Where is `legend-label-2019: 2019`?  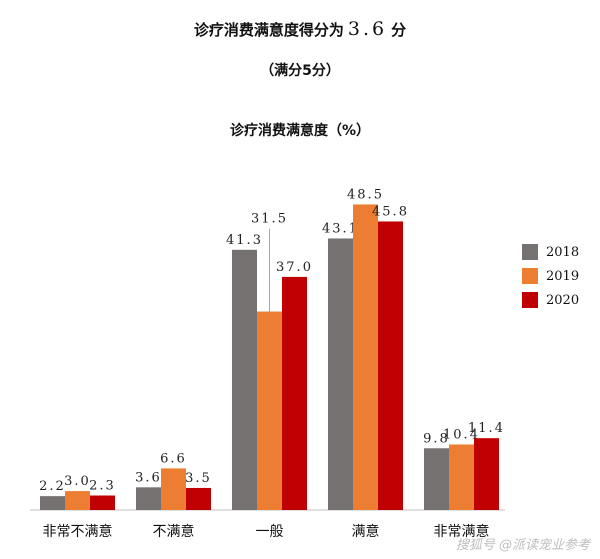
legend-label-2019: 2019 is located at coordinates (563, 276).